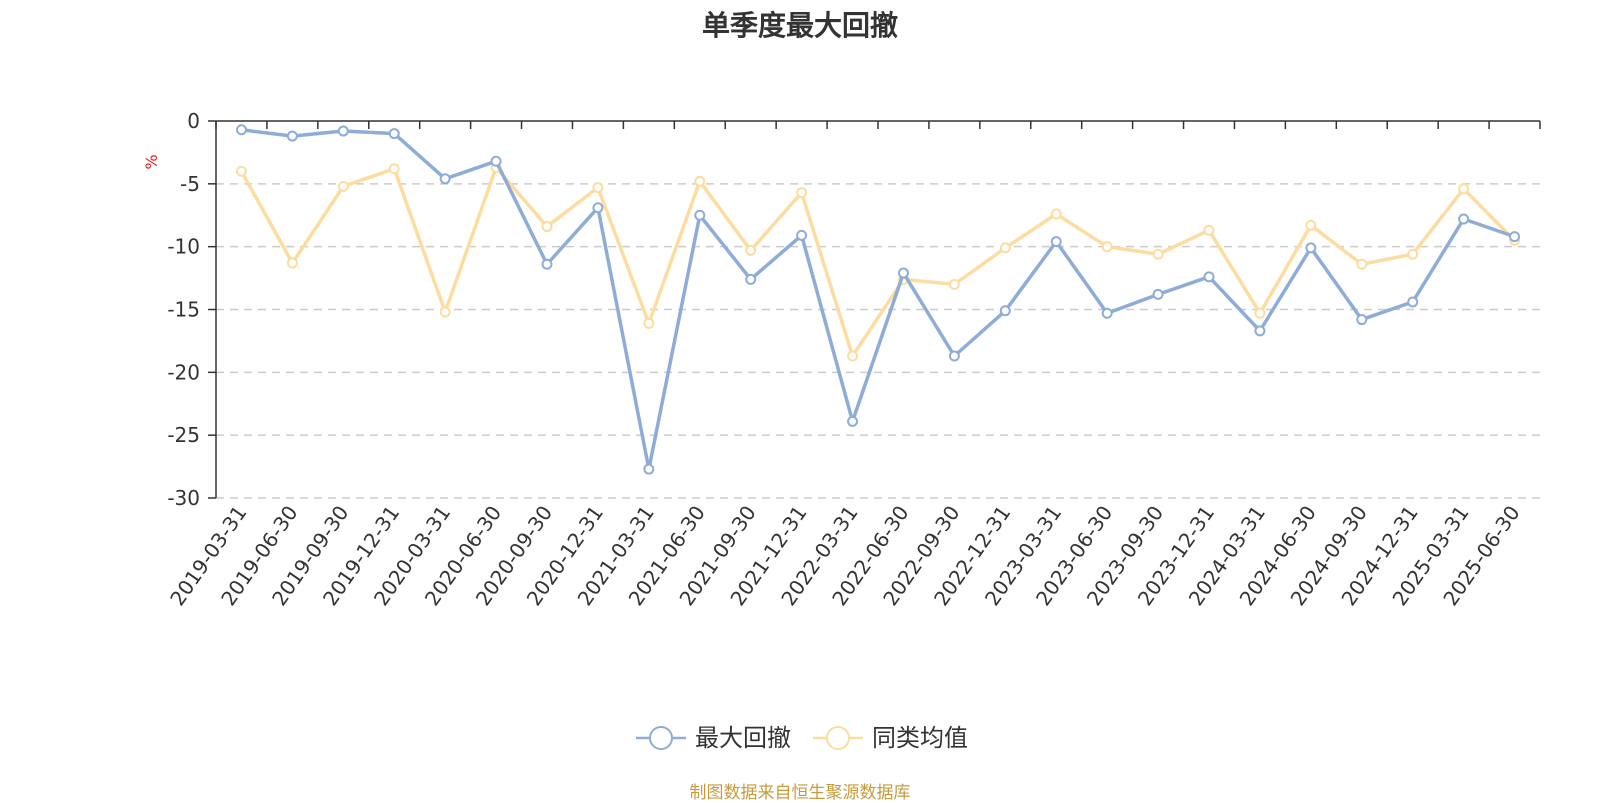 The width and height of the screenshot is (1600, 803). I want to click on y-tick-label: -5, so click(190, 184).